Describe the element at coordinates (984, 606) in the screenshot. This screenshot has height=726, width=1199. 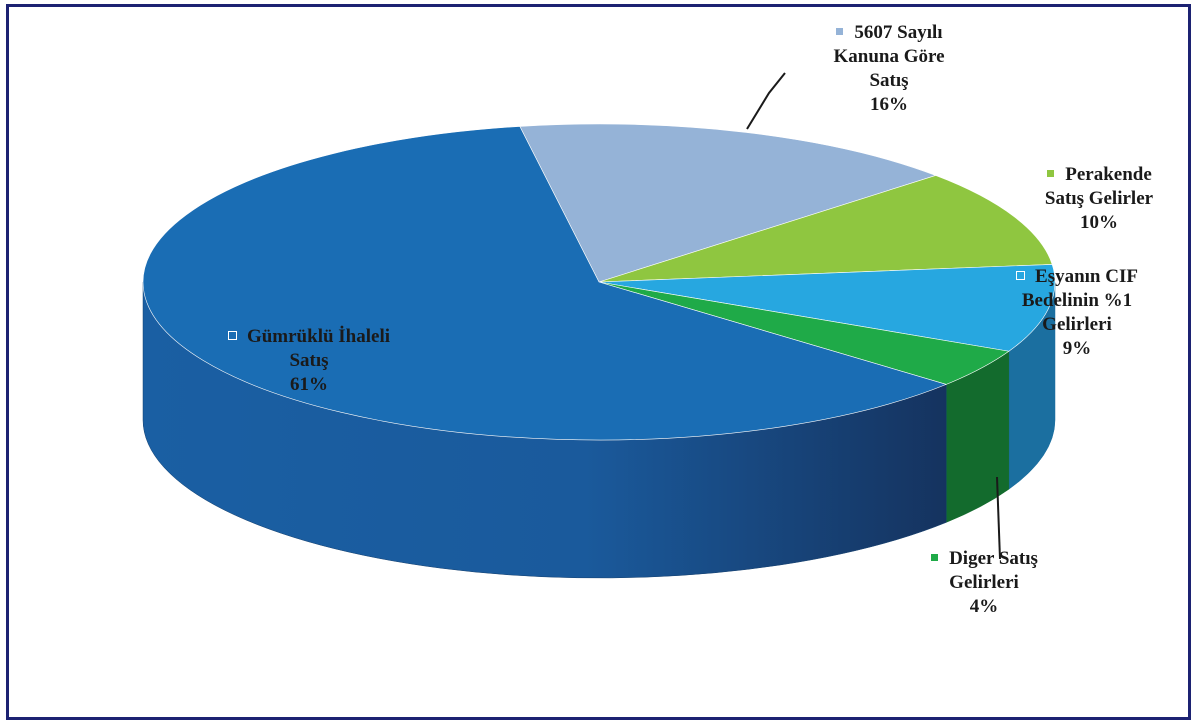
I see `slice-percentage: 4%` at that location.